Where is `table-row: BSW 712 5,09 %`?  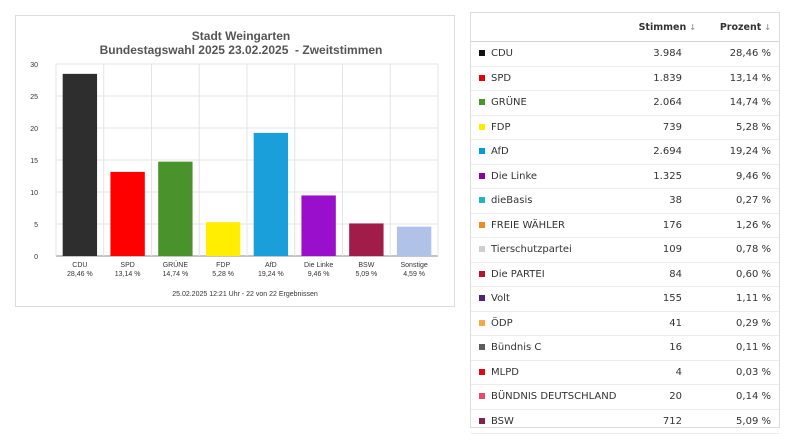 table-row: BSW 712 5,09 % is located at coordinates (625, 421).